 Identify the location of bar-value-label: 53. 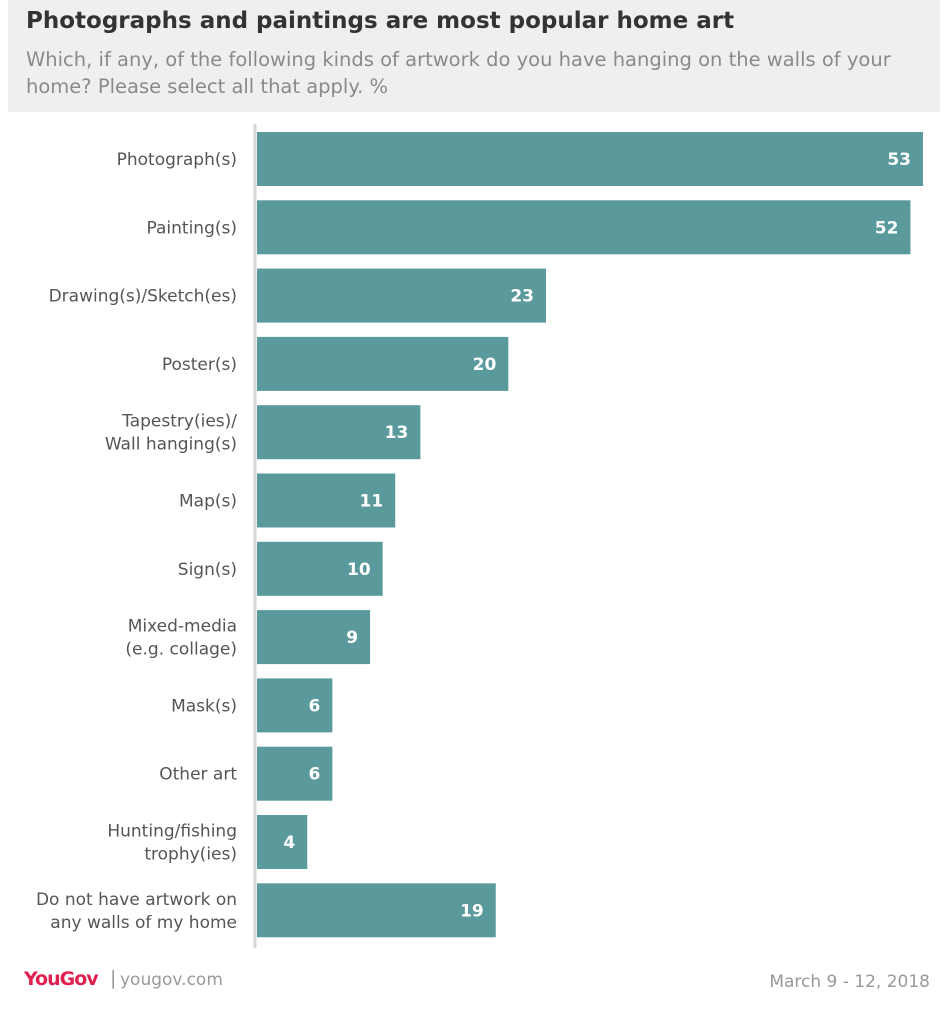
(899, 160).